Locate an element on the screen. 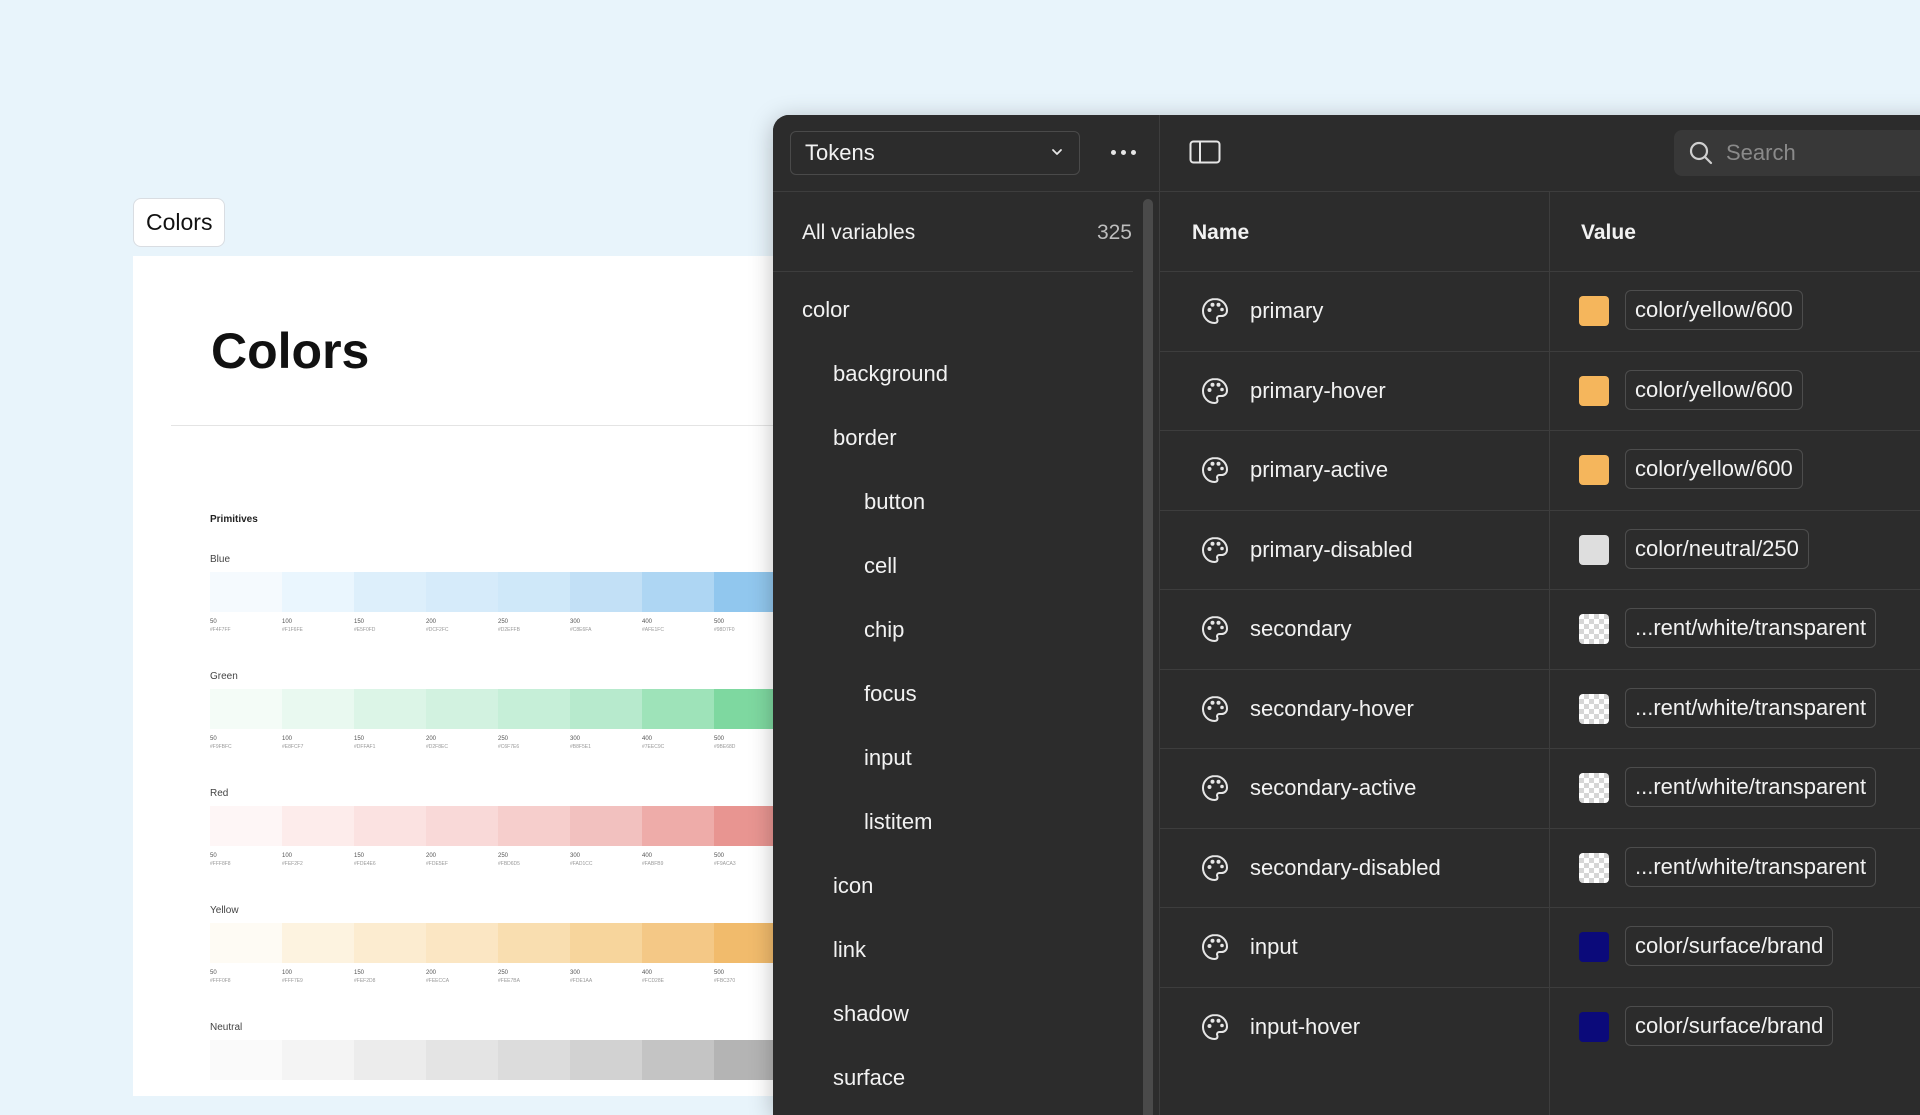  more-options-button is located at coordinates (1123, 152).